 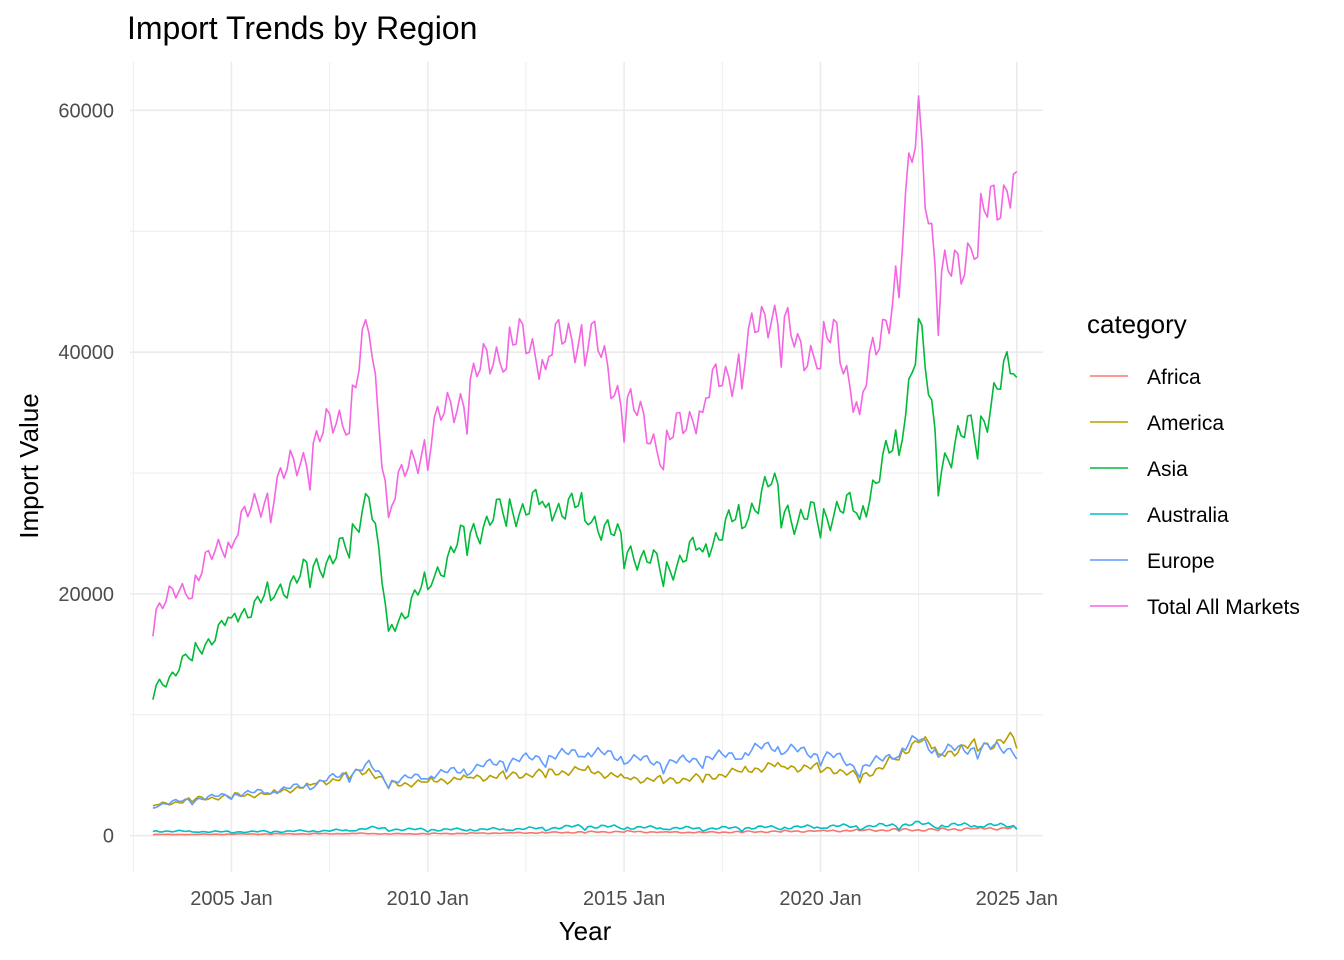 I want to click on series-line-europe, so click(x=585, y=771).